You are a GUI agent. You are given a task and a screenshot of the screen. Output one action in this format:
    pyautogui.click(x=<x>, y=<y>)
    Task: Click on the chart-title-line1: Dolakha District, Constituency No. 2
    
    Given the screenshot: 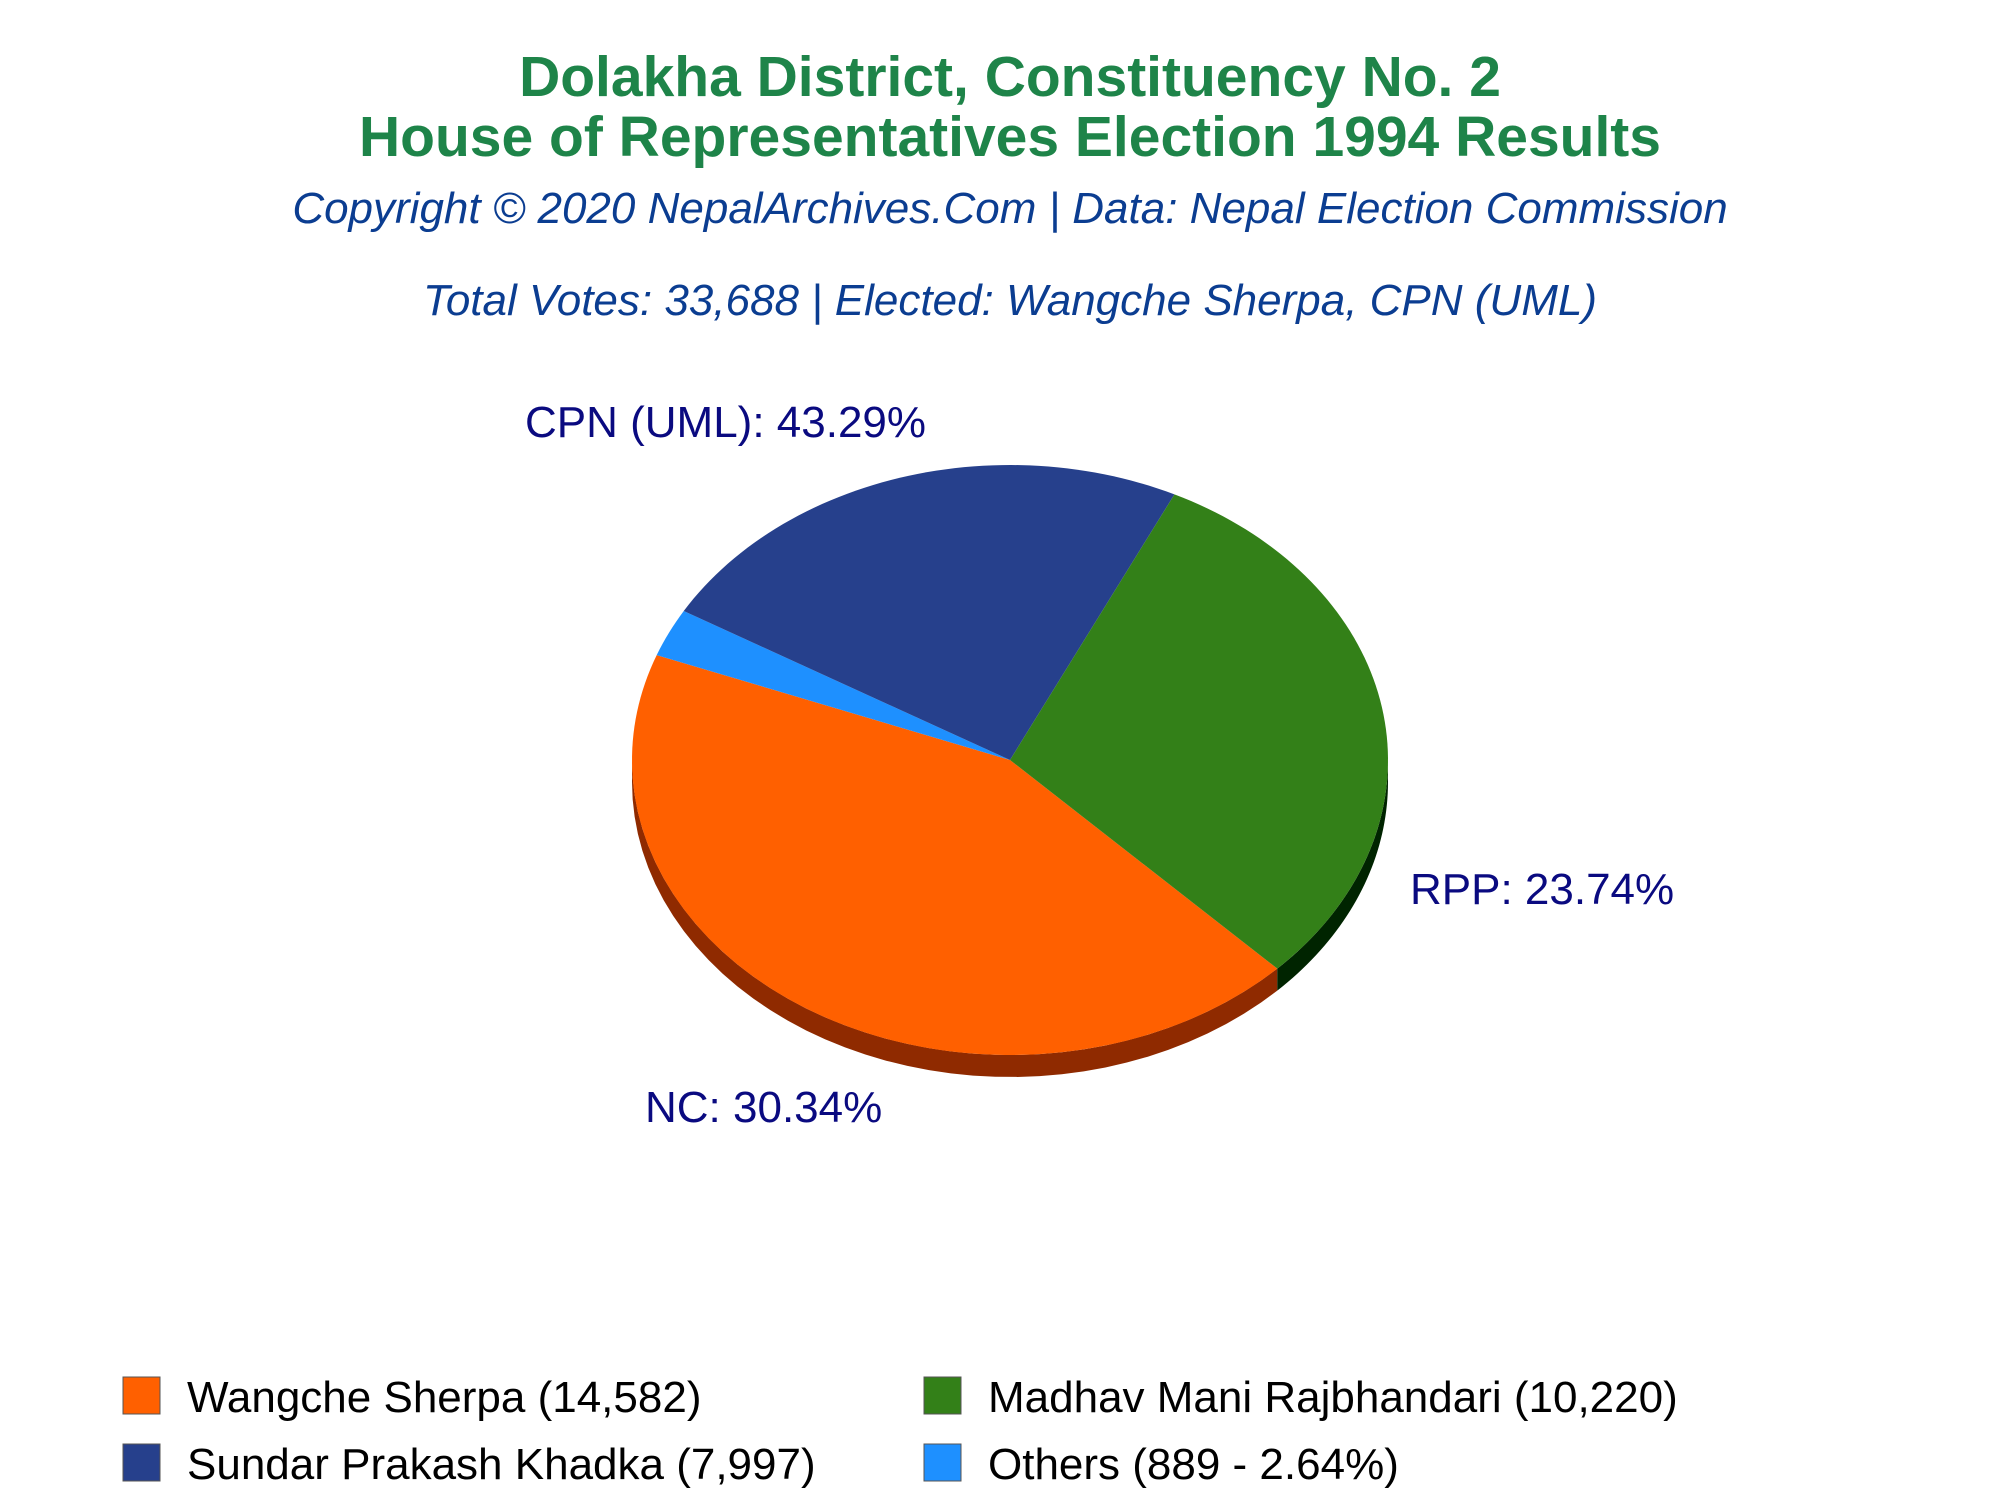 What is the action you would take?
    pyautogui.click(x=1010, y=77)
    